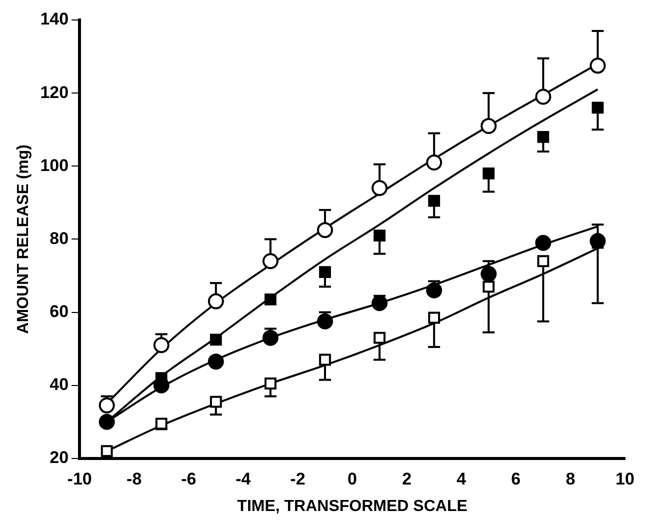 Image resolution: width=645 pixels, height=525 pixels. Describe the element at coordinates (353, 478) in the screenshot. I see `x-tick-label: 0` at that location.